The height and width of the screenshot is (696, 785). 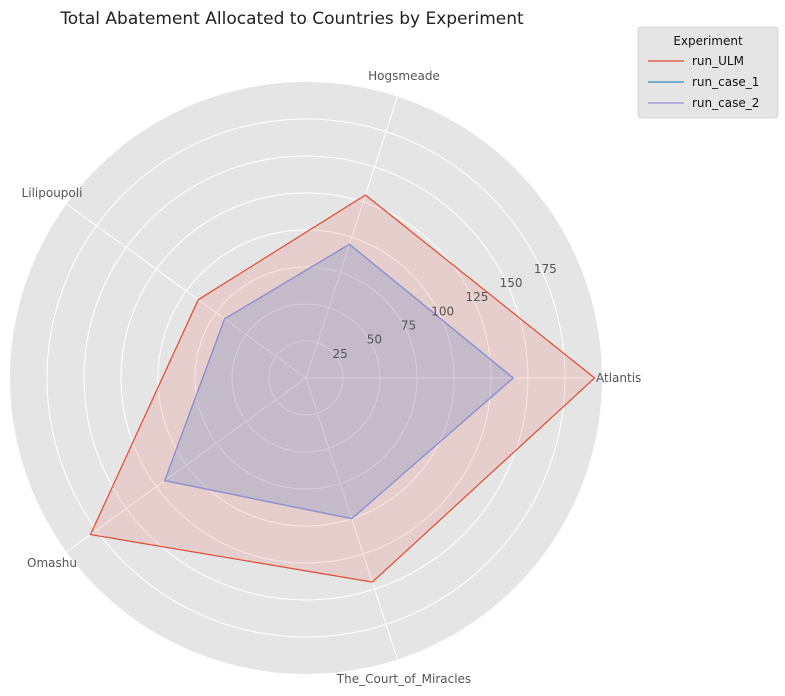 What do you see at coordinates (618, 378) in the screenshot?
I see `category-label: Atlantis` at bounding box center [618, 378].